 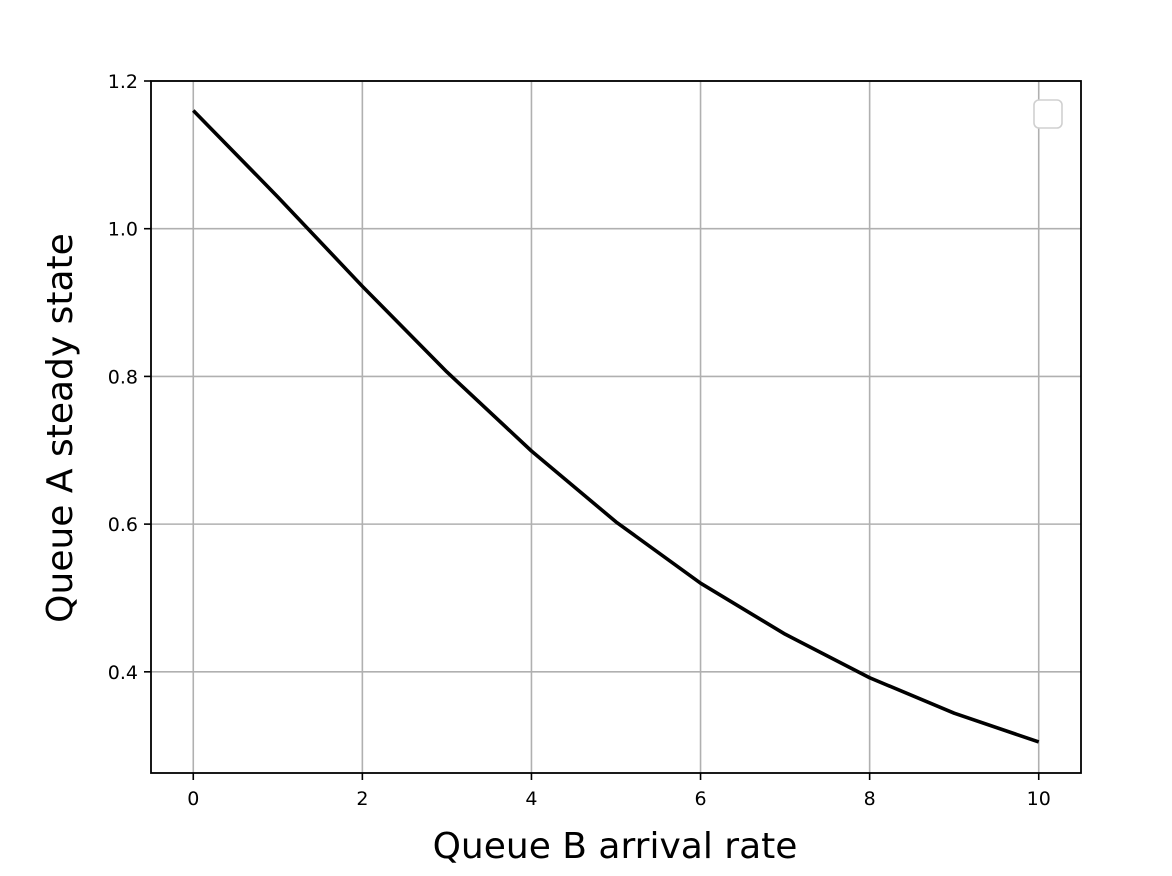 I want to click on x-axis-ticks: 0 2 4 6 8 10, so click(x=619, y=791).